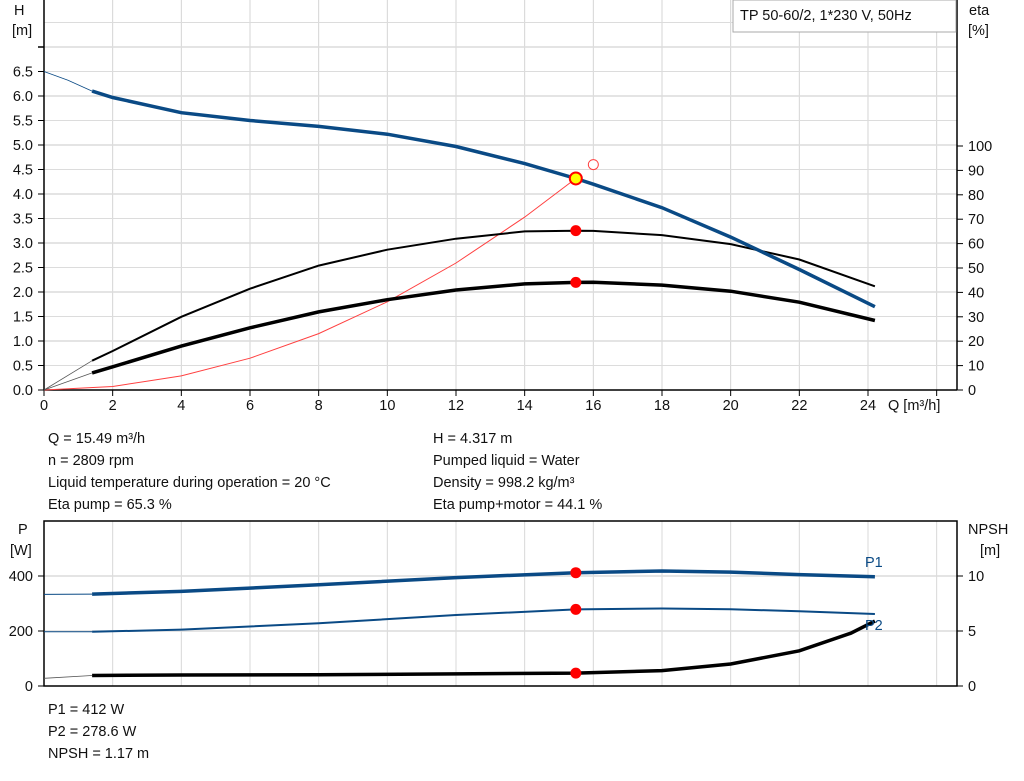 This screenshot has height=781, width=1024. What do you see at coordinates (484, 648) in the screenshot?
I see `npsh-curve` at bounding box center [484, 648].